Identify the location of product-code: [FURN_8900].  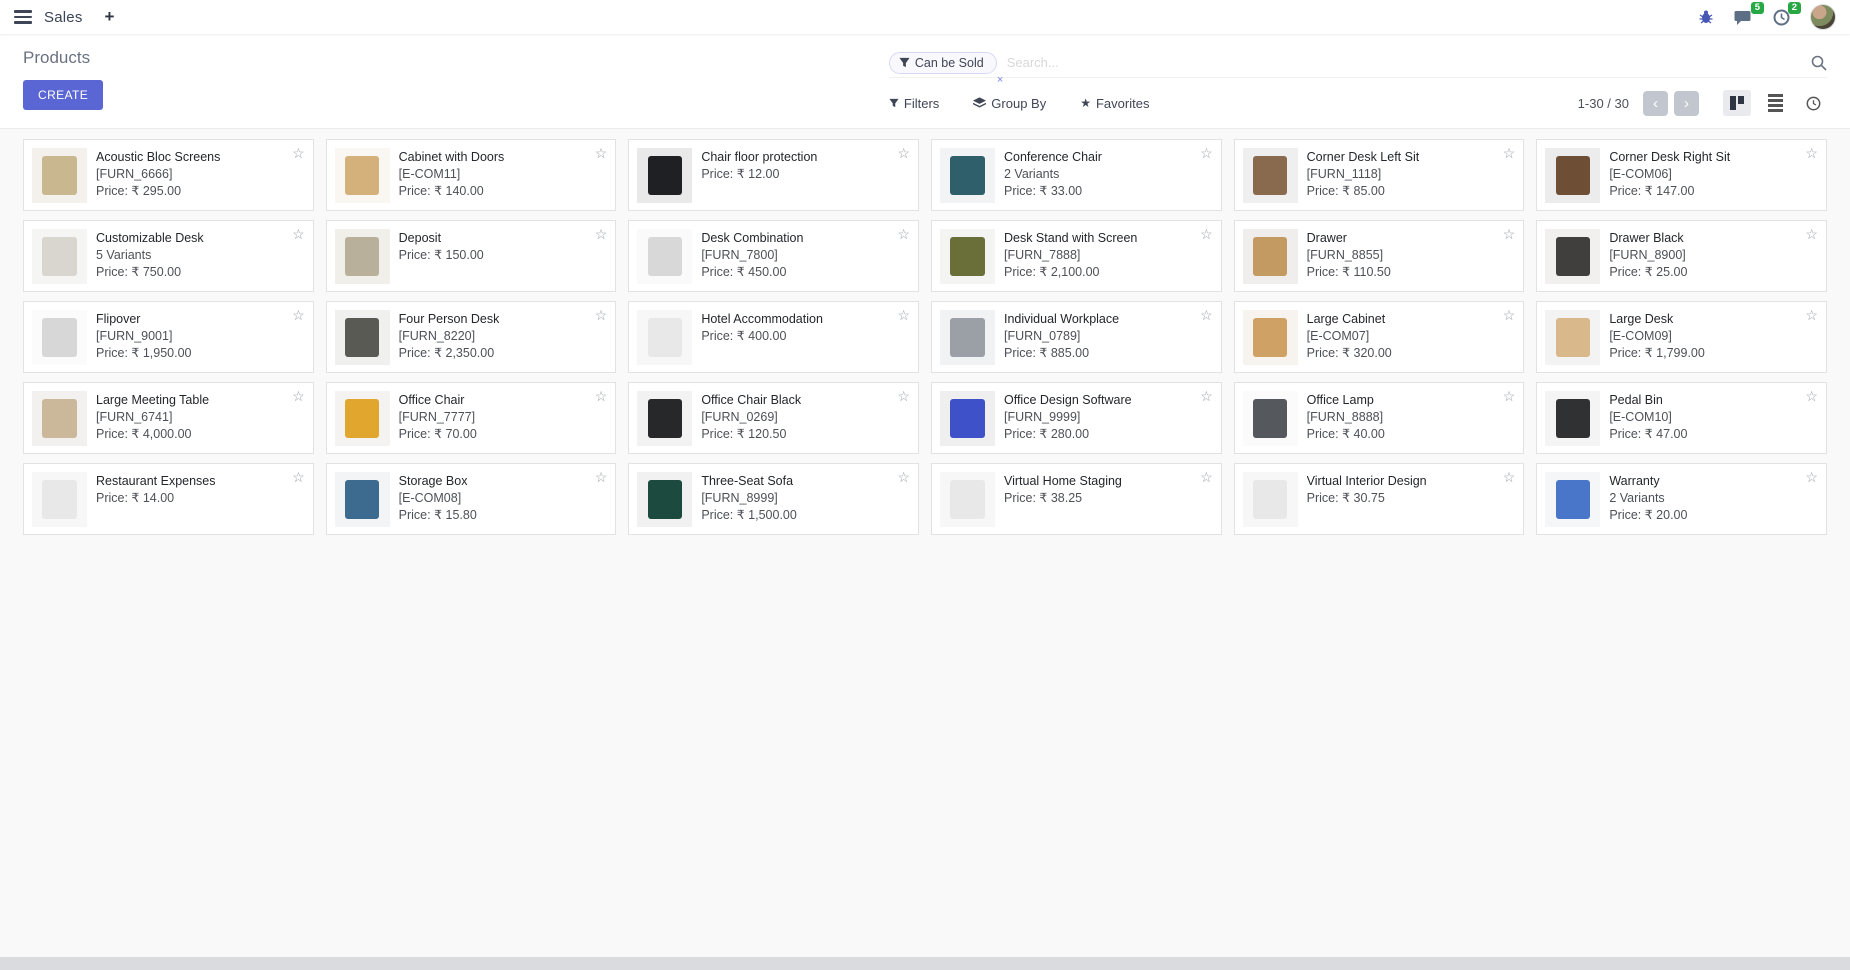
(1647, 254).